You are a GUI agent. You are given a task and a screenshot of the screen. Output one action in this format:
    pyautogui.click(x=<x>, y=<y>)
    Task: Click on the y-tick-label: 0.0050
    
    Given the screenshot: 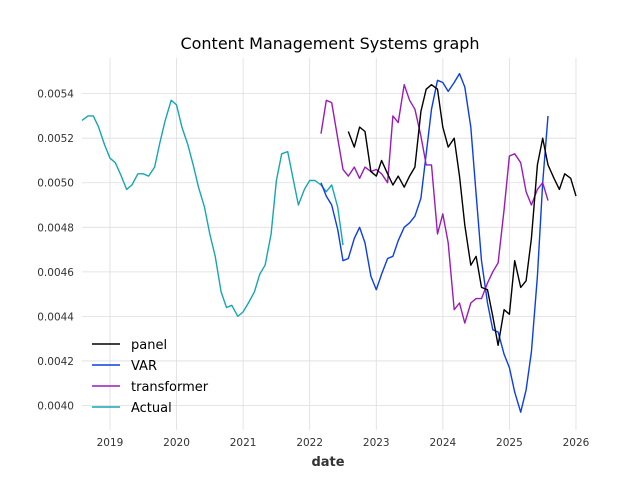 What is the action you would take?
    pyautogui.click(x=55, y=184)
    